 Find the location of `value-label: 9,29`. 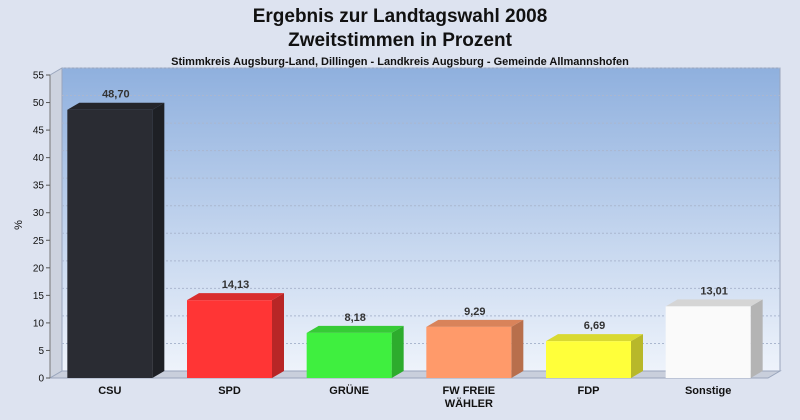

value-label: 9,29 is located at coordinates (474, 312).